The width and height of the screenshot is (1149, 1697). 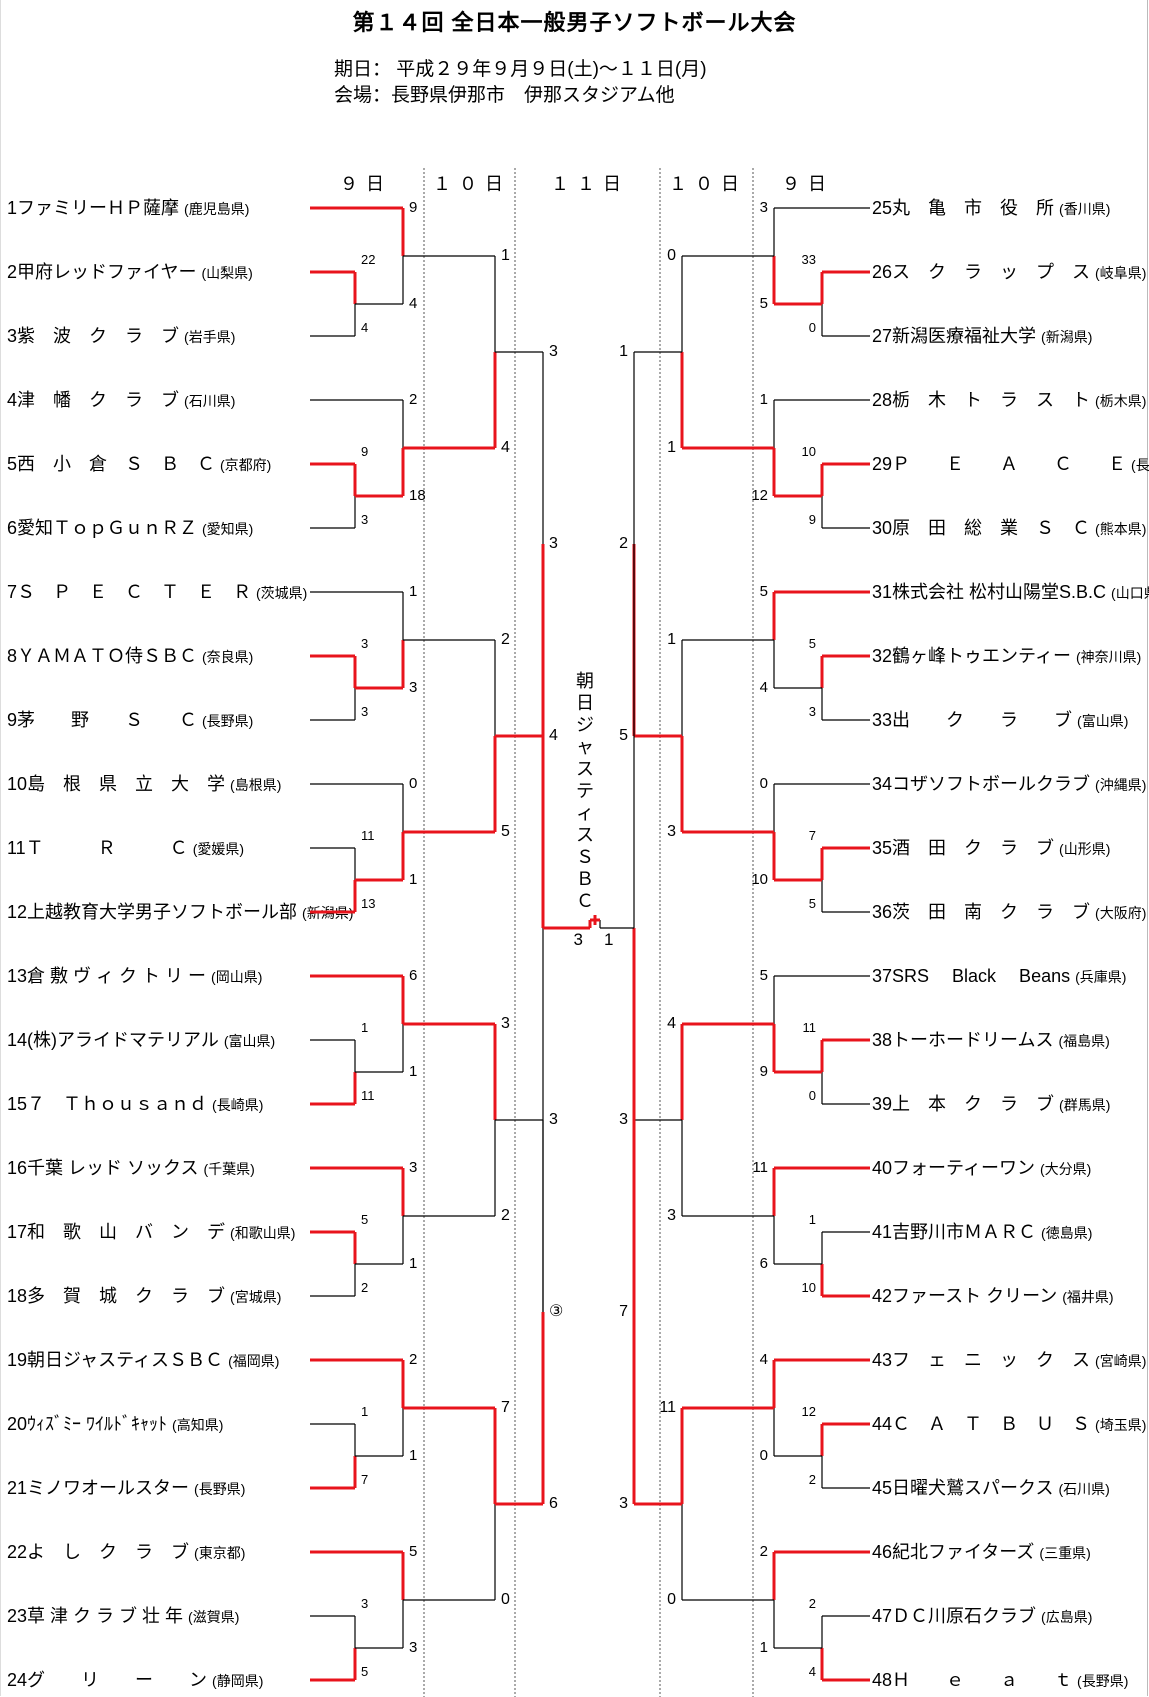 I want to click on team-name: Ｈ ｅ ａ ｔ, so click(x=985, y=1680).